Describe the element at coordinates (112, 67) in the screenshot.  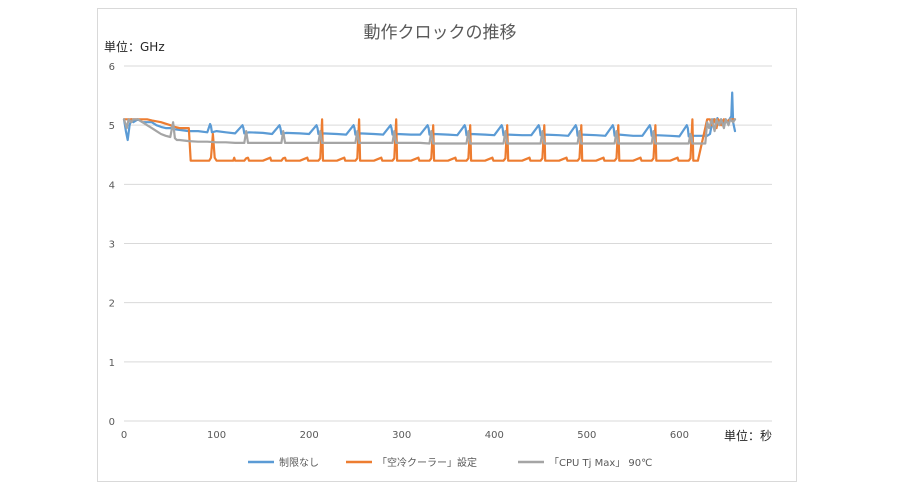
I see `y-tick-label: 6` at that location.